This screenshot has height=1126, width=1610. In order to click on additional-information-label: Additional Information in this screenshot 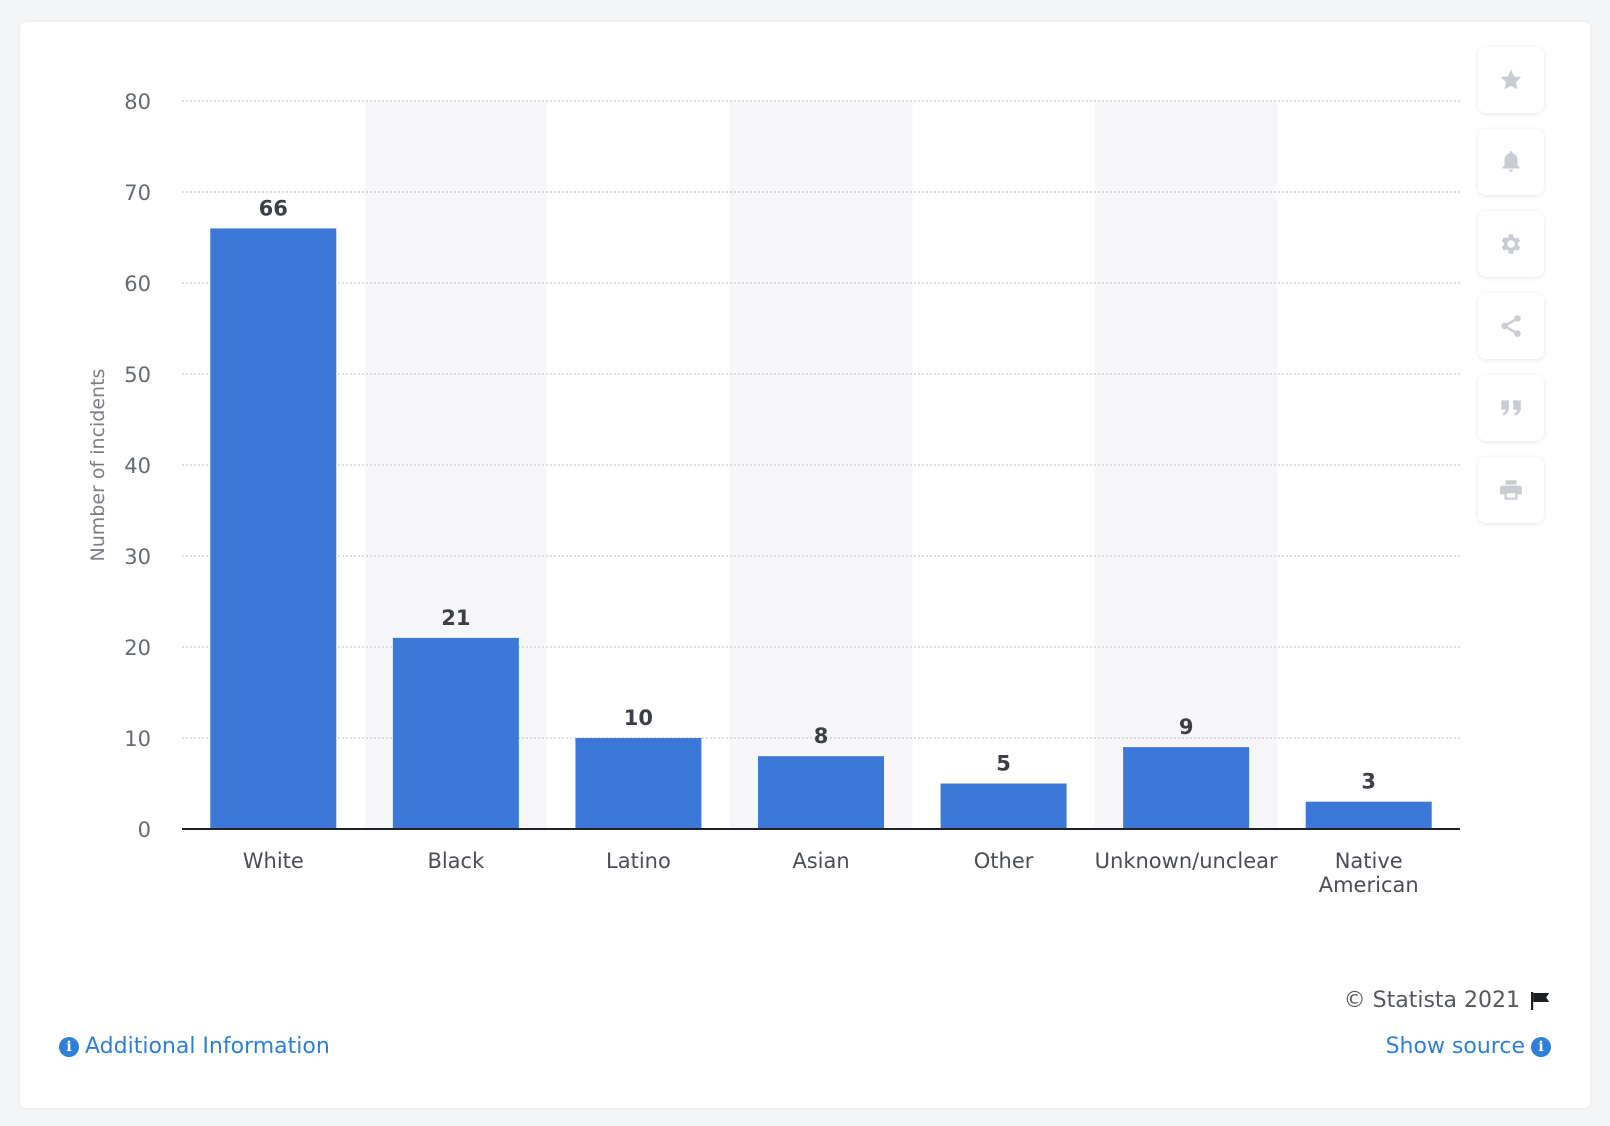, I will do `click(207, 1046)`.